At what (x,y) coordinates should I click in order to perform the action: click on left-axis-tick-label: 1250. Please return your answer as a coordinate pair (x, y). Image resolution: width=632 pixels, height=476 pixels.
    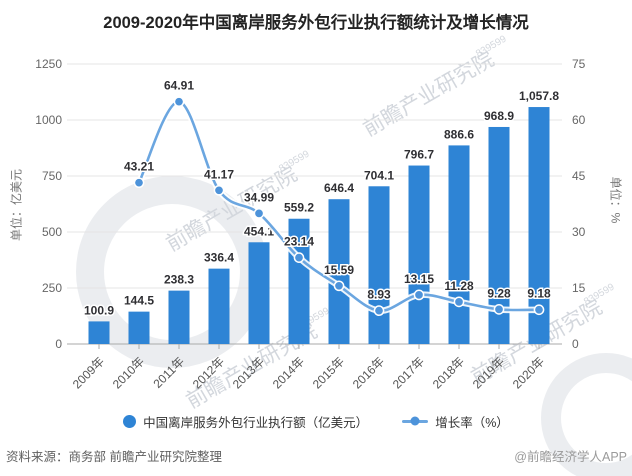
    Looking at the image, I should click on (48, 64).